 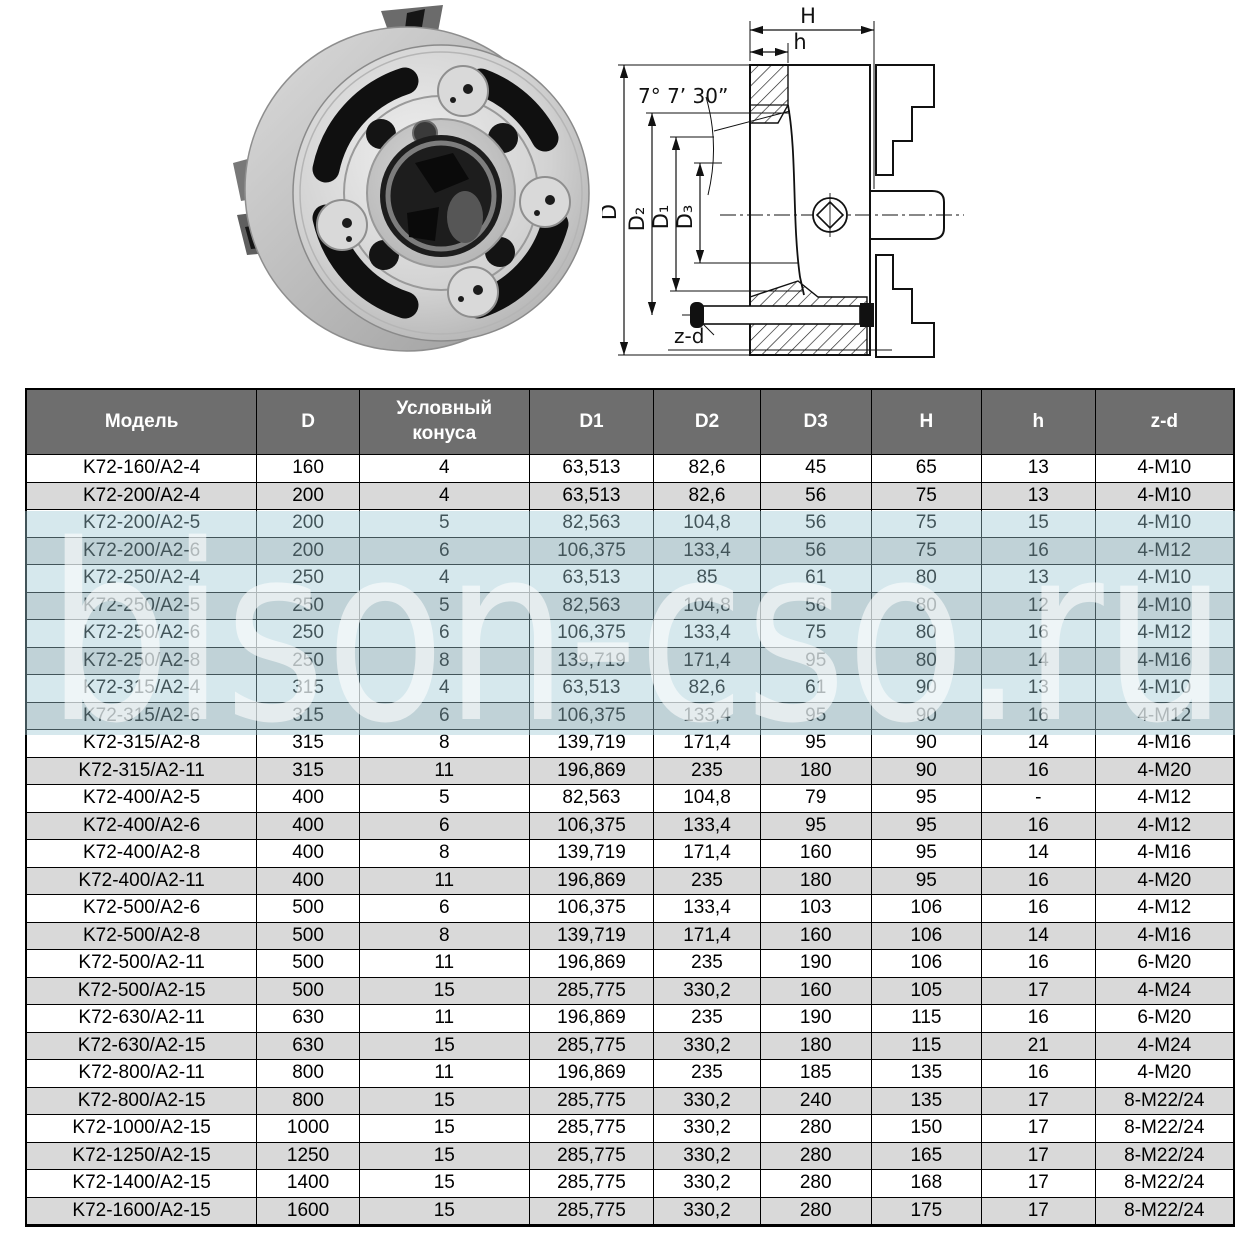 What do you see at coordinates (907, 211) in the screenshot?
I see `jaw-profiles` at bounding box center [907, 211].